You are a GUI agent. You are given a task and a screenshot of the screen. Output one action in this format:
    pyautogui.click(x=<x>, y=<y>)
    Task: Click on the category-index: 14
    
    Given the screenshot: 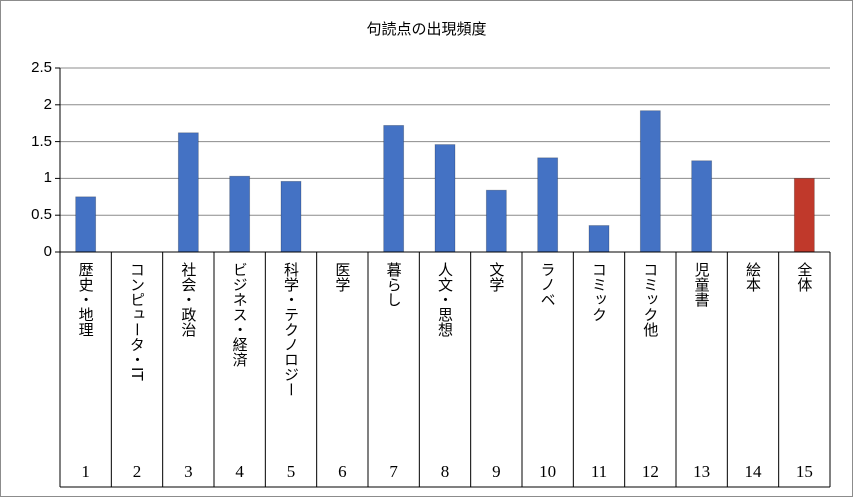 What is the action you would take?
    pyautogui.click(x=753, y=471)
    